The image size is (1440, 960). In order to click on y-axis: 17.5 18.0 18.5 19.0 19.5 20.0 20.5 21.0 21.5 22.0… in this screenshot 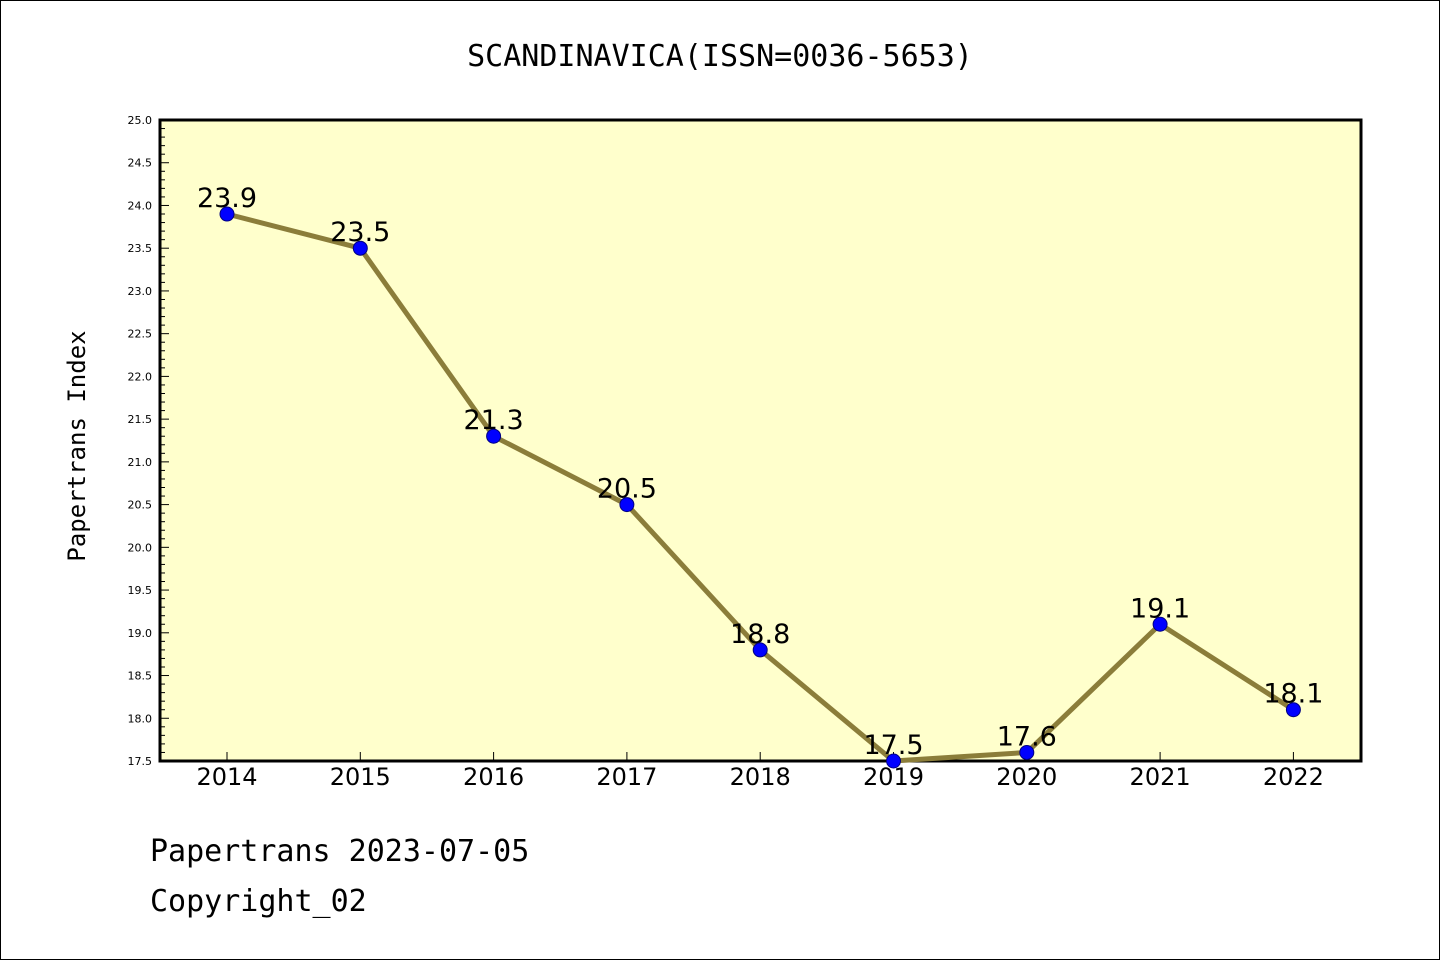, I will do `click(148, 441)`.